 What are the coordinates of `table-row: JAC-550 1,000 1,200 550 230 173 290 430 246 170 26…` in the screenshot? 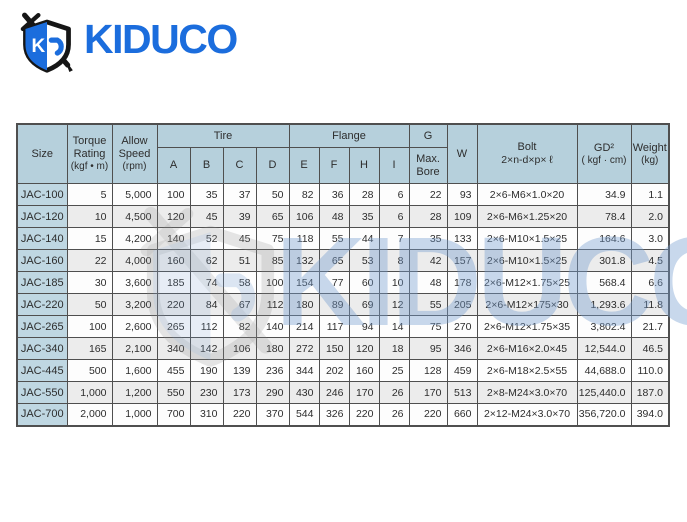 It's located at (343, 392).